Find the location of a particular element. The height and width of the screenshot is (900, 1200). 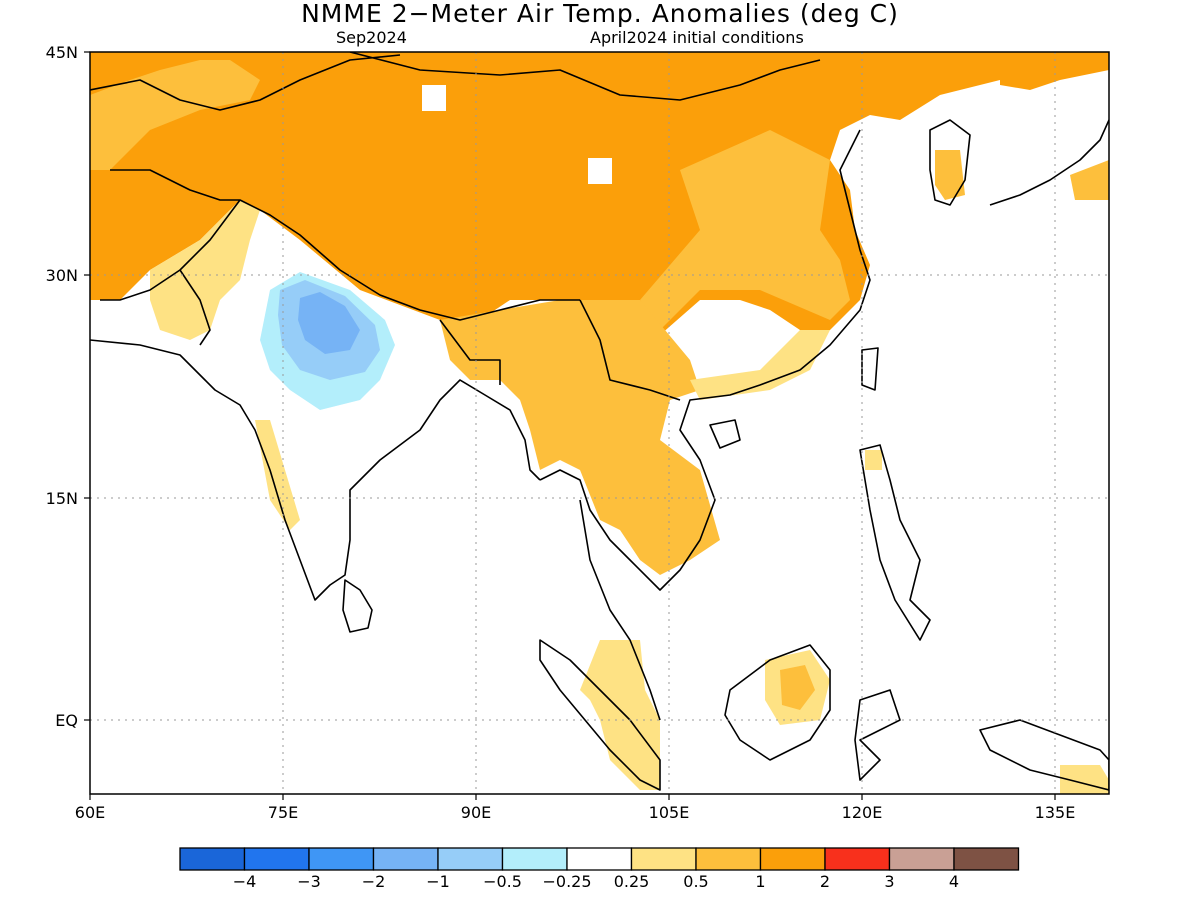

coast-sumatra is located at coordinates (600, 715).